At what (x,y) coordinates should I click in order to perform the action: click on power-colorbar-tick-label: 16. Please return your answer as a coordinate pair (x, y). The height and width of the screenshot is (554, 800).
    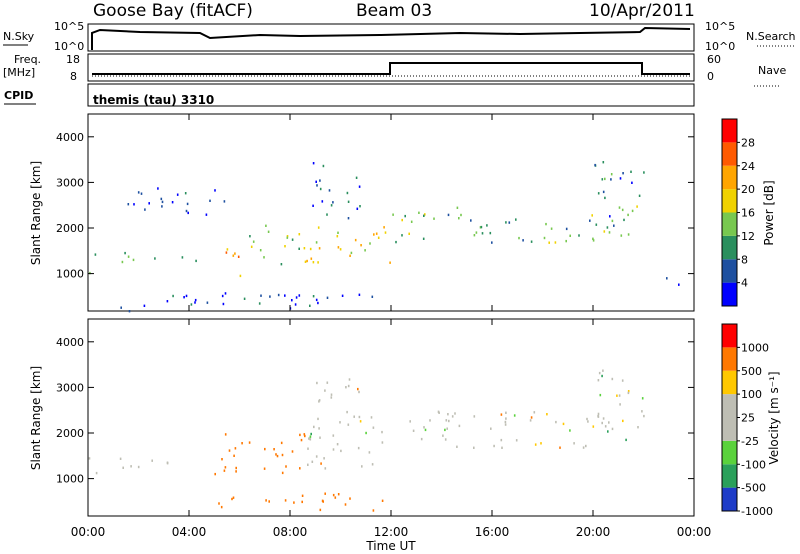
    Looking at the image, I should click on (748, 213).